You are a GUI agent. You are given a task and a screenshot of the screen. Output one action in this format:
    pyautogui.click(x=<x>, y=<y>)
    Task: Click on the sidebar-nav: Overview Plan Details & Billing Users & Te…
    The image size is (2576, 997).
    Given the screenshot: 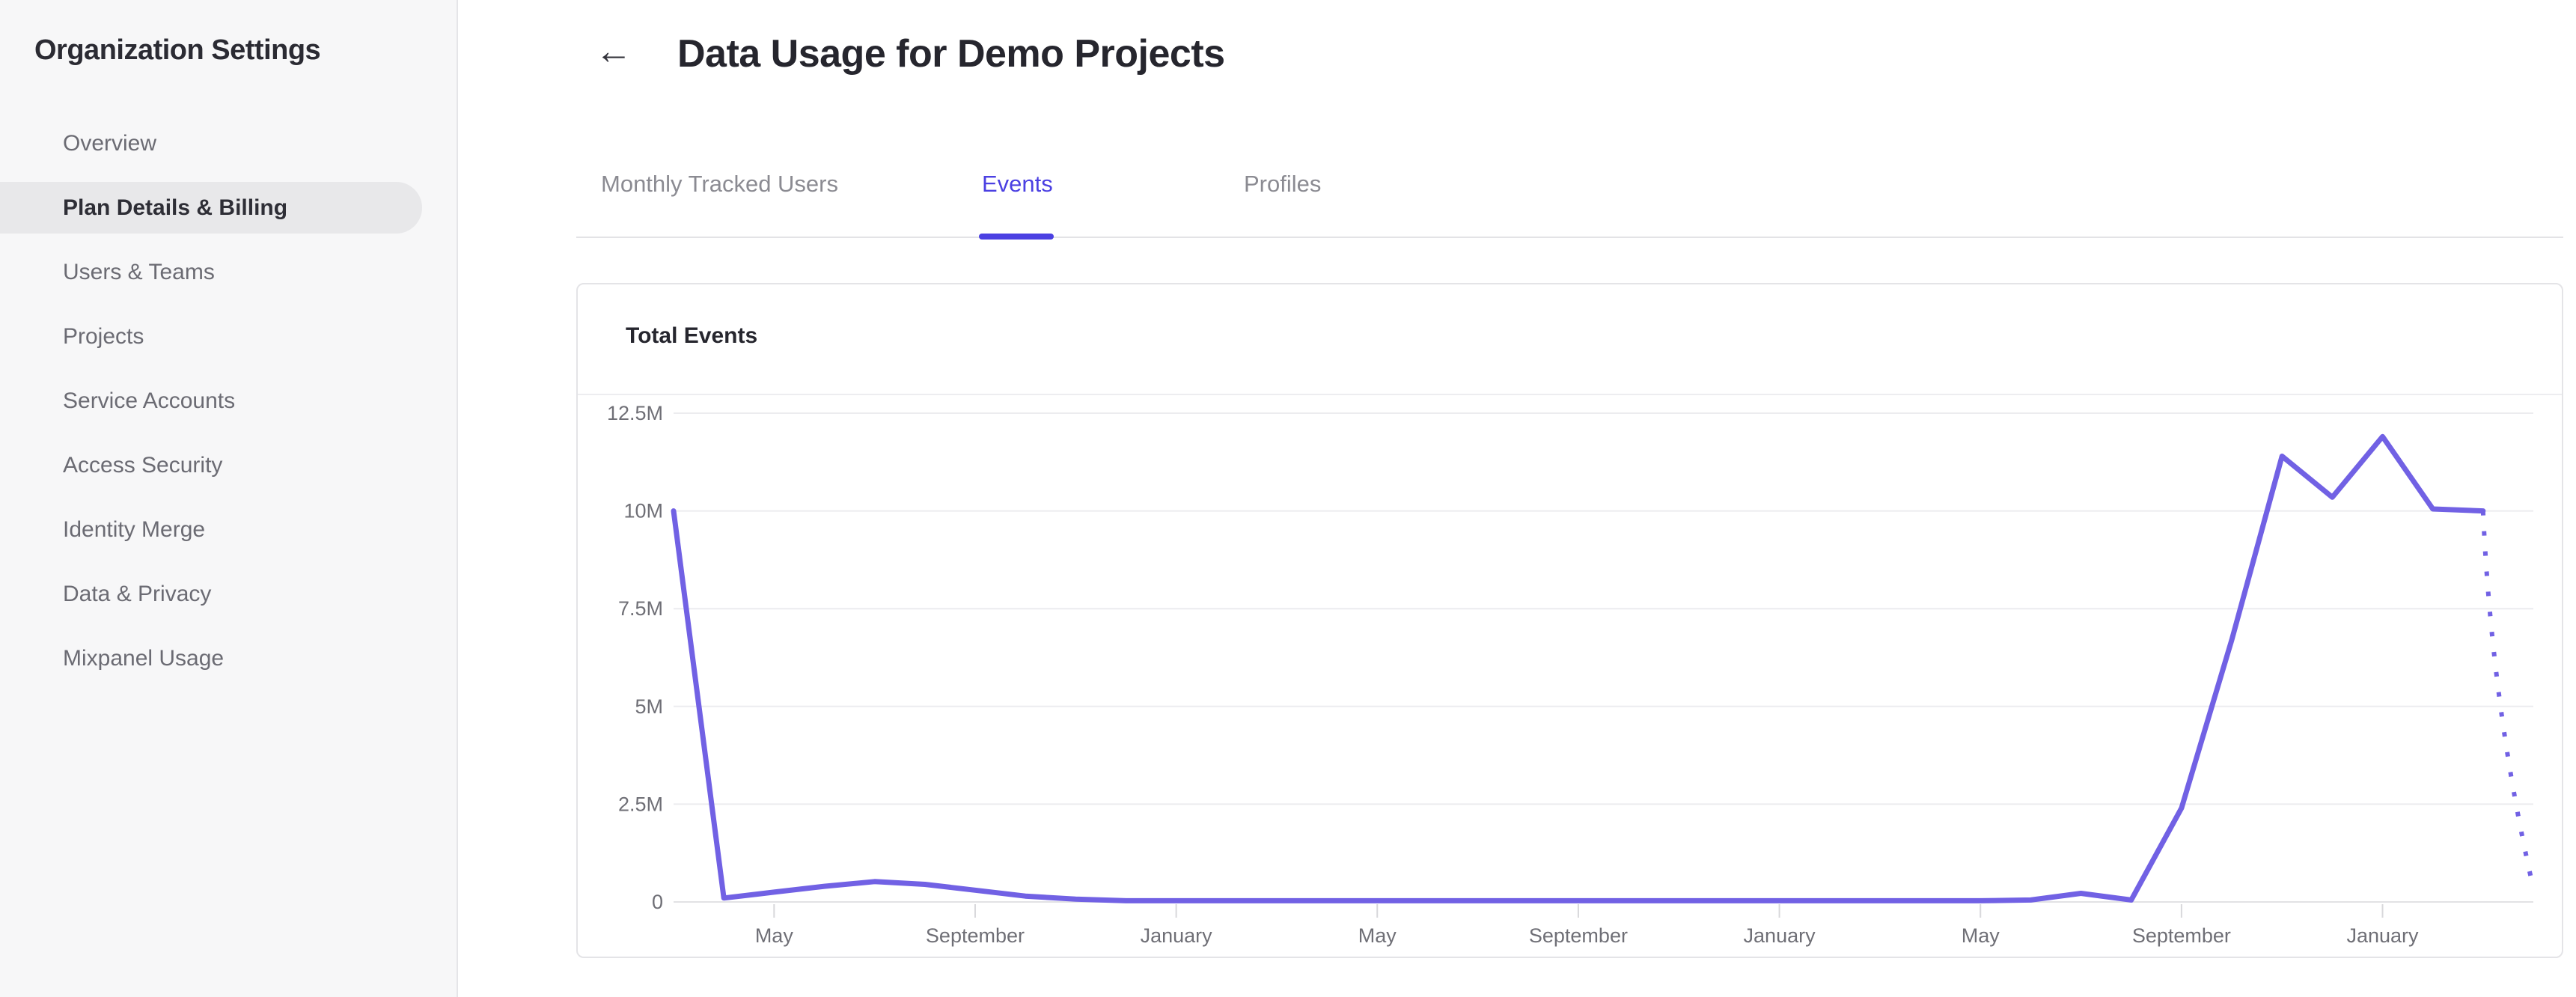 What is the action you would take?
    pyautogui.click(x=229, y=402)
    